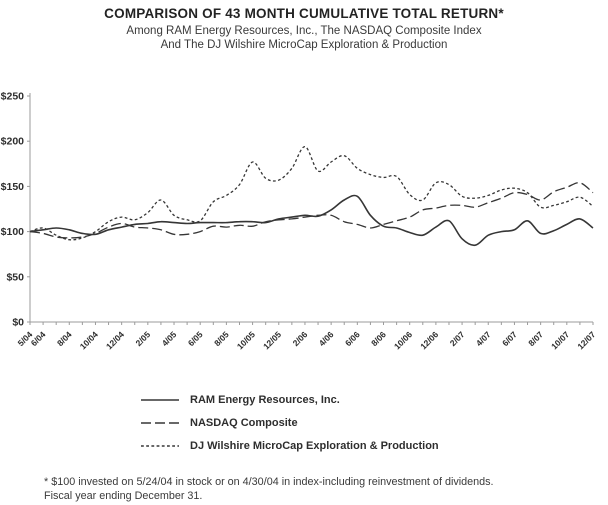 The image size is (608, 505). Describe the element at coordinates (403, 340) in the screenshot. I see `x-axis-tick-label: 10/06` at that location.